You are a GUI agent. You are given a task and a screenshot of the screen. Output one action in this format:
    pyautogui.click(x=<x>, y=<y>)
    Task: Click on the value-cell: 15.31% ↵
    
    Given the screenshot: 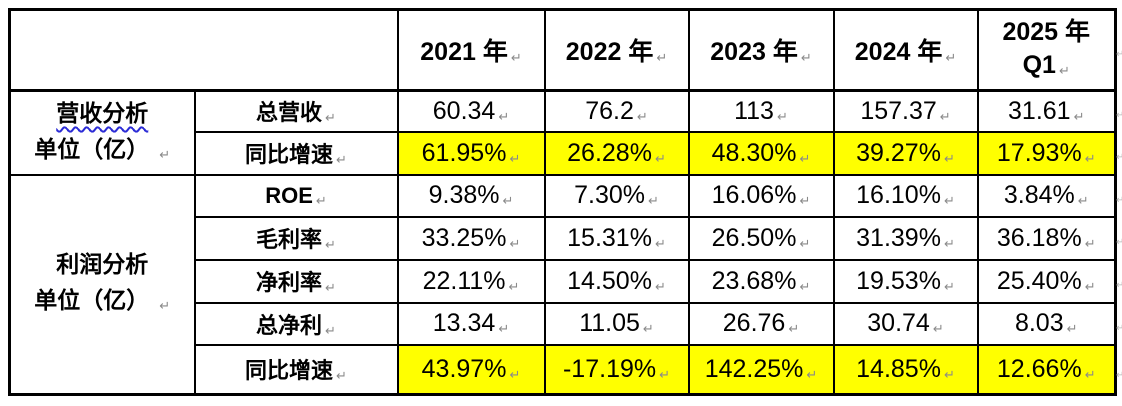 What is the action you would take?
    pyautogui.click(x=616, y=238)
    